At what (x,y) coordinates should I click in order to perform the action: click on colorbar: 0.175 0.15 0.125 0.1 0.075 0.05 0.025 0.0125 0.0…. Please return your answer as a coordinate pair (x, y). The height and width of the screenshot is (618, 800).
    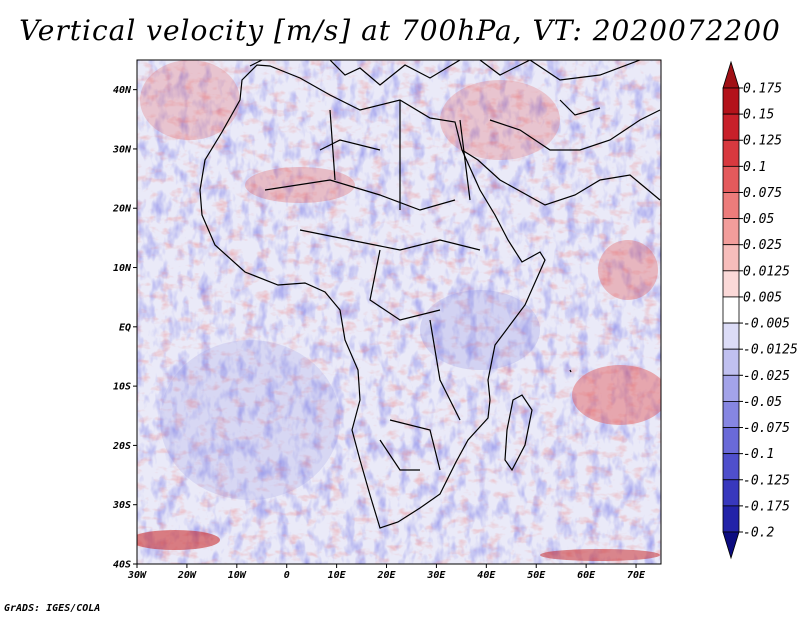
    Looking at the image, I should click on (760, 310).